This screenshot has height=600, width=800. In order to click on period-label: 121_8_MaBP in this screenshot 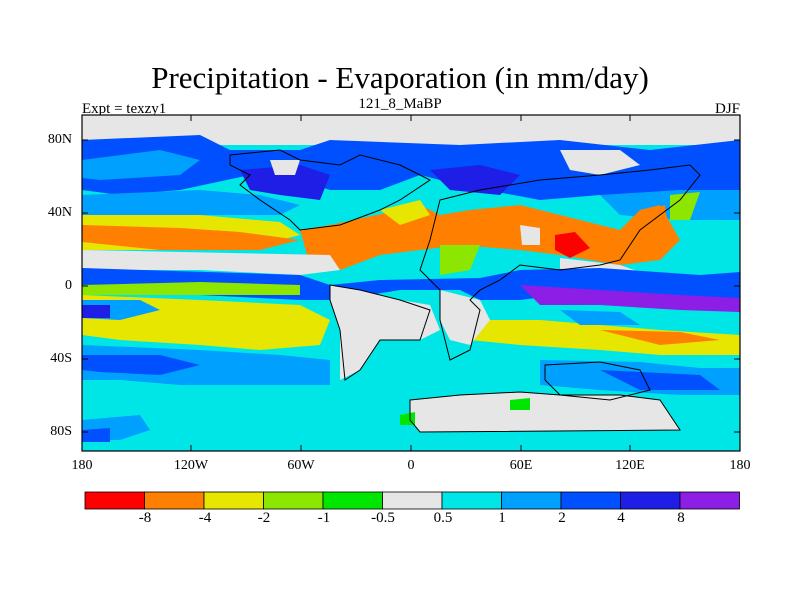, I will do `click(400, 104)`.